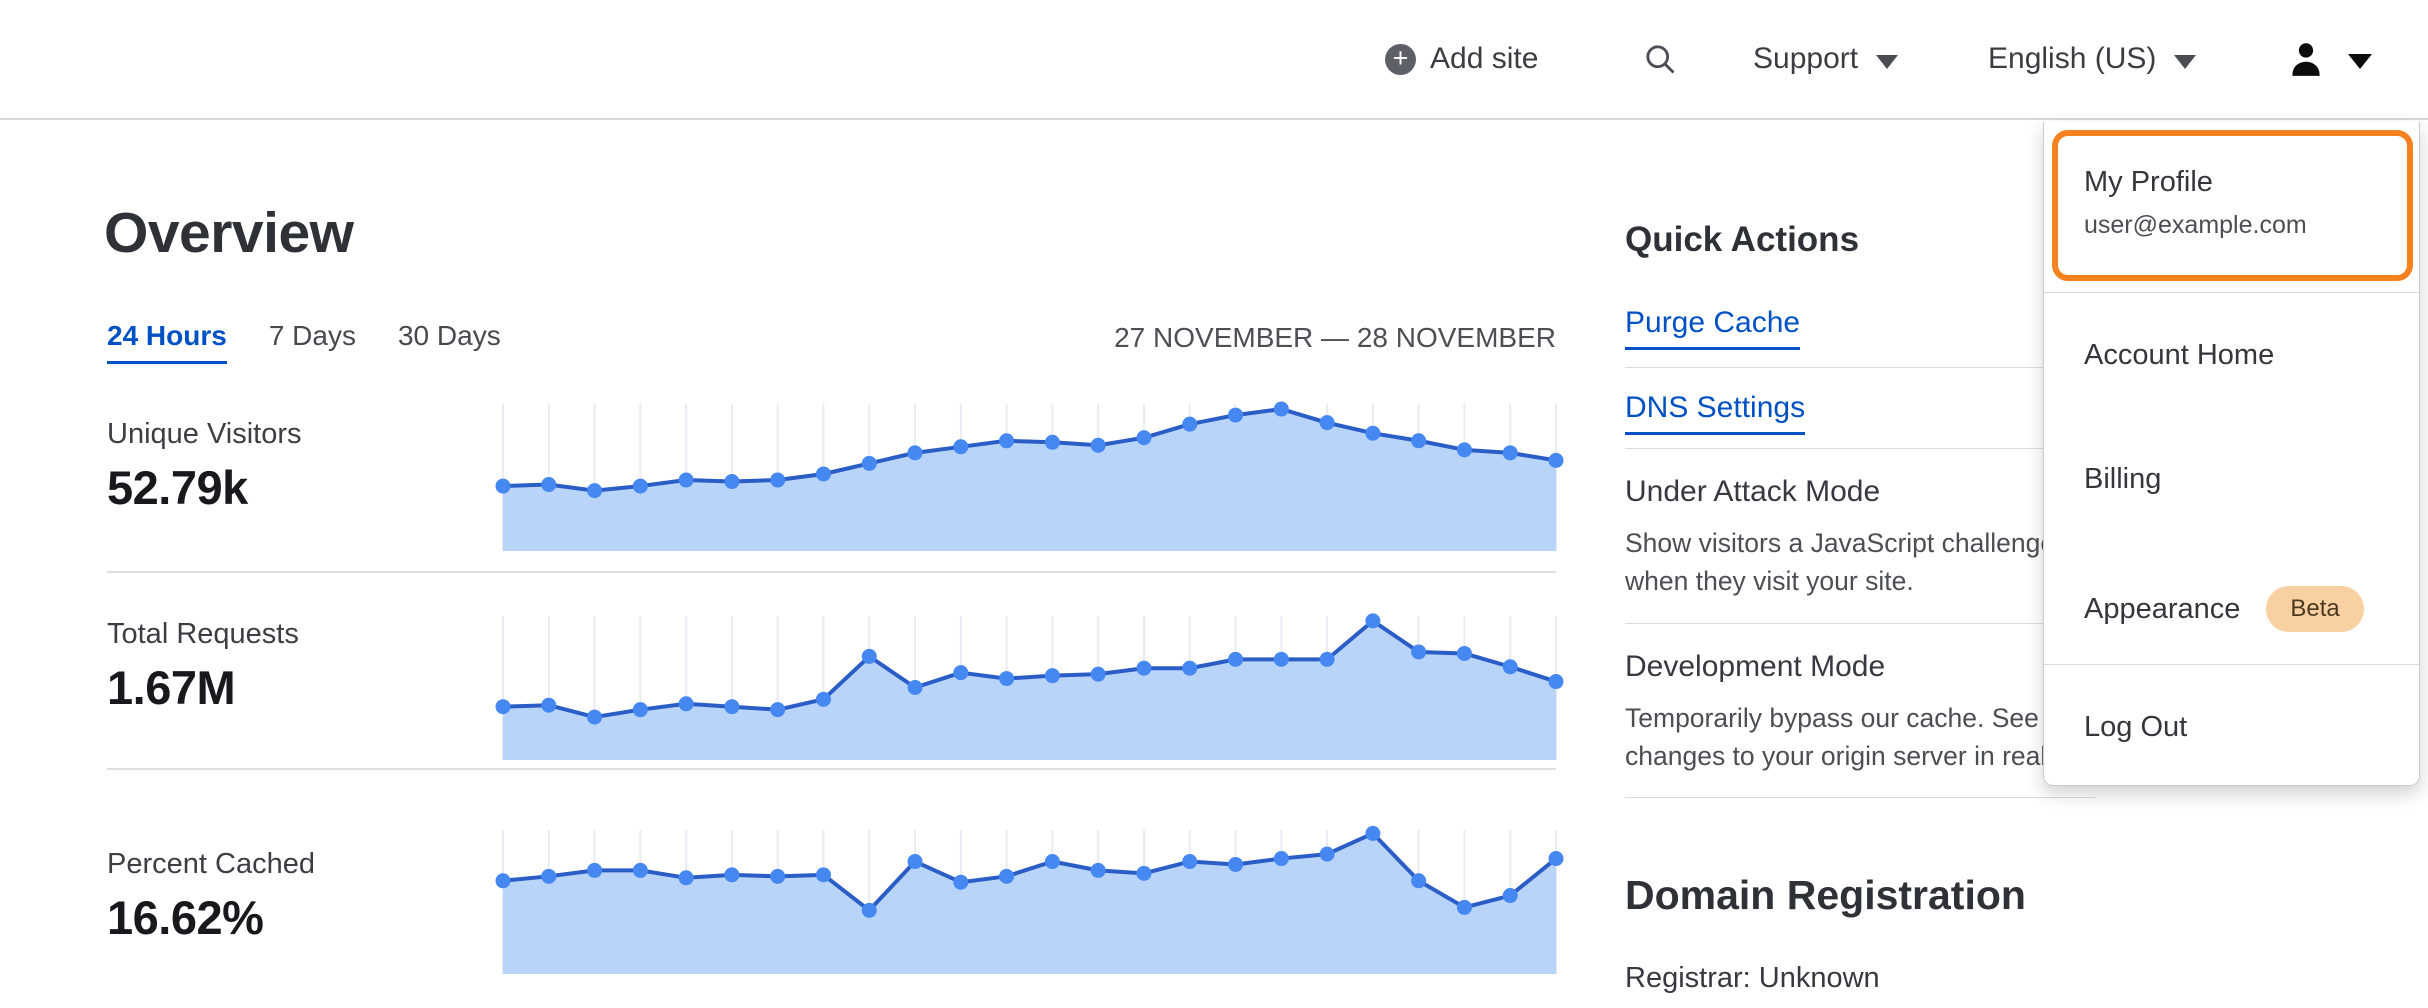 Image resolution: width=2428 pixels, height=1008 pixels. Describe the element at coordinates (229, 233) in the screenshot. I see `page-title: Overview` at that location.